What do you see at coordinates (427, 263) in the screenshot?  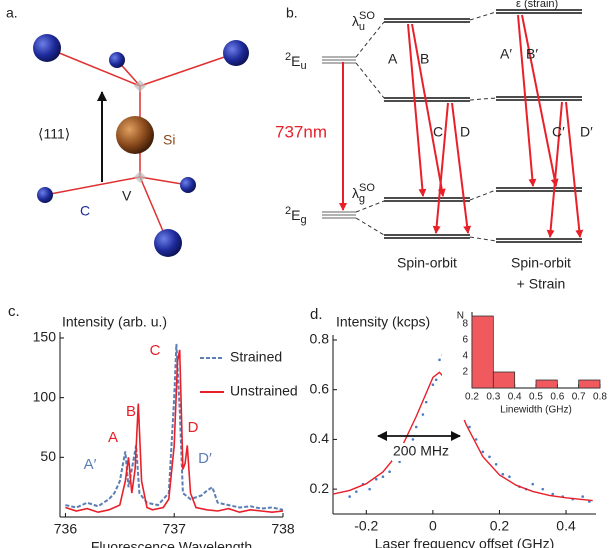 I see `column-label: Spin-orbit` at bounding box center [427, 263].